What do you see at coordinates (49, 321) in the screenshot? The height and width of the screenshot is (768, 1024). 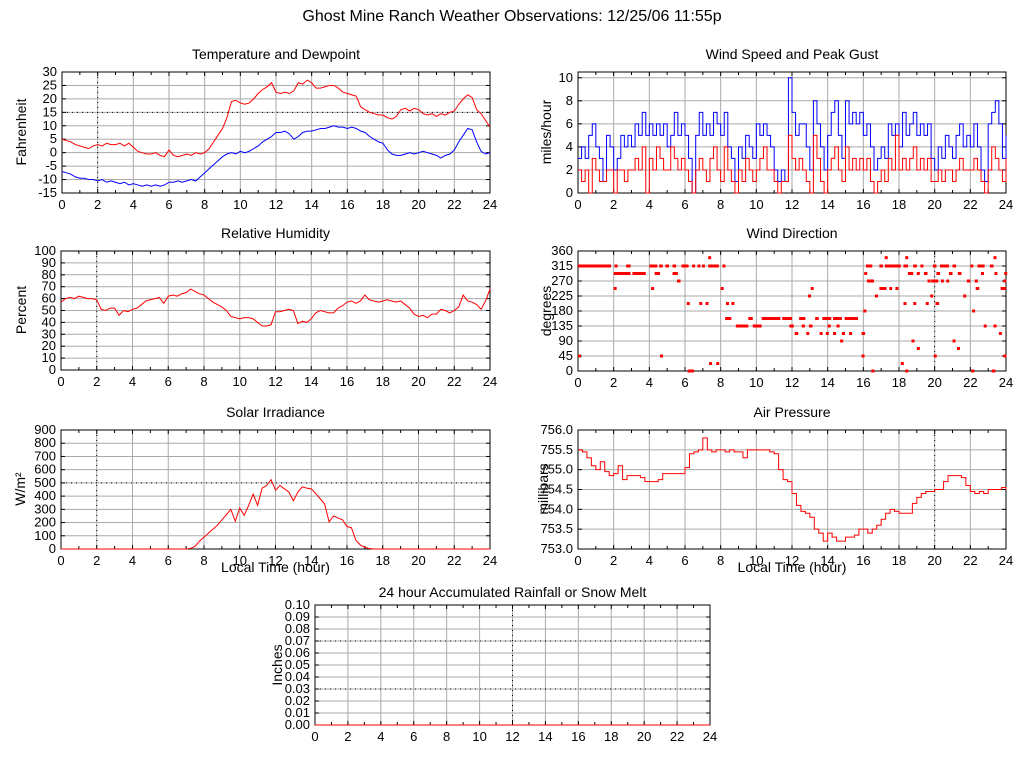 I see `y-tick-label: 40` at bounding box center [49, 321].